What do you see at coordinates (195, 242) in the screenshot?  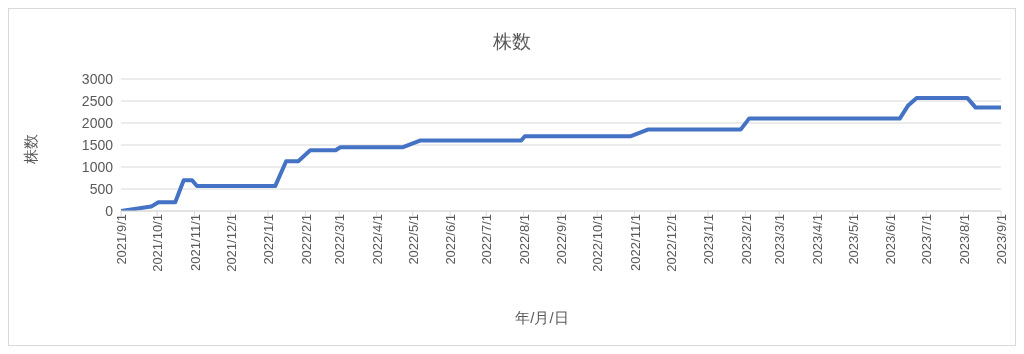 I see `x-tick-label: 2021/11/1` at bounding box center [195, 242].